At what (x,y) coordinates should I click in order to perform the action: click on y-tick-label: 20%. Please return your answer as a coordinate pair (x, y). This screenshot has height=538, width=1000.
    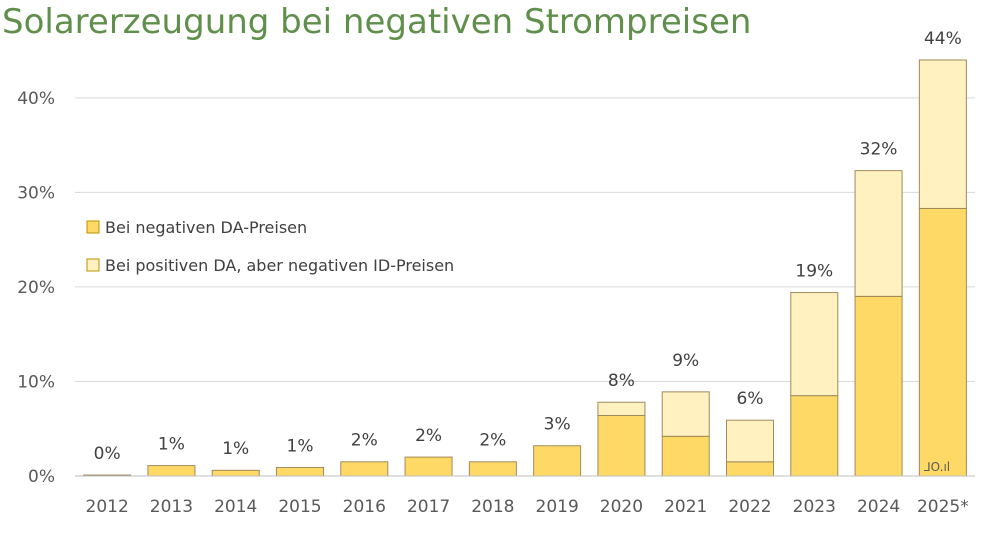
    Looking at the image, I should click on (36, 288).